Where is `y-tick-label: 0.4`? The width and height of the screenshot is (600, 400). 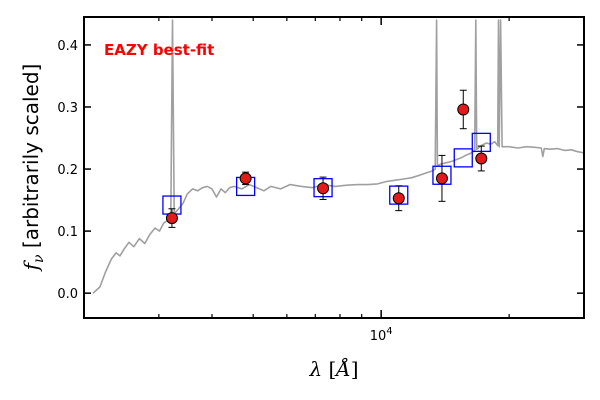
y-tick-label: 0.4 is located at coordinates (67, 46).